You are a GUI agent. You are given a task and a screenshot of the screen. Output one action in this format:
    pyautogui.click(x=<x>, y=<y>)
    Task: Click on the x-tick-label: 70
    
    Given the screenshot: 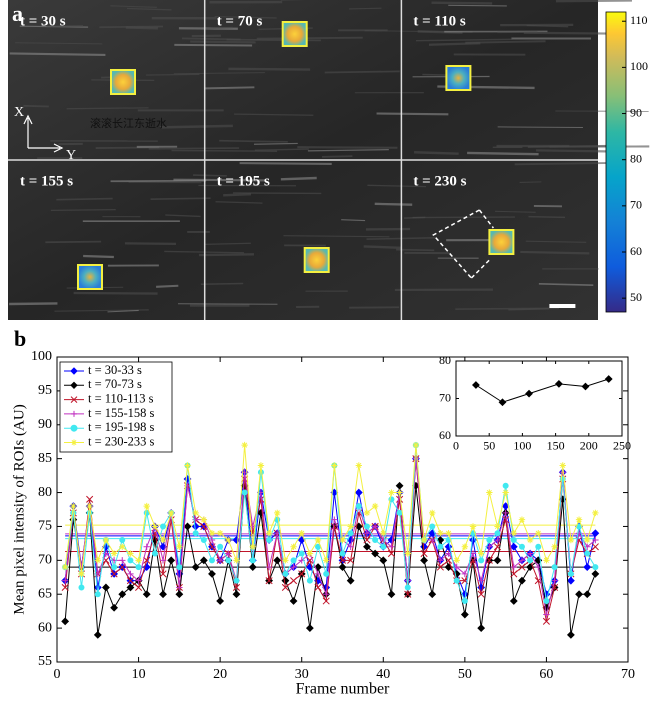 What is the action you would take?
    pyautogui.click(x=628, y=674)
    